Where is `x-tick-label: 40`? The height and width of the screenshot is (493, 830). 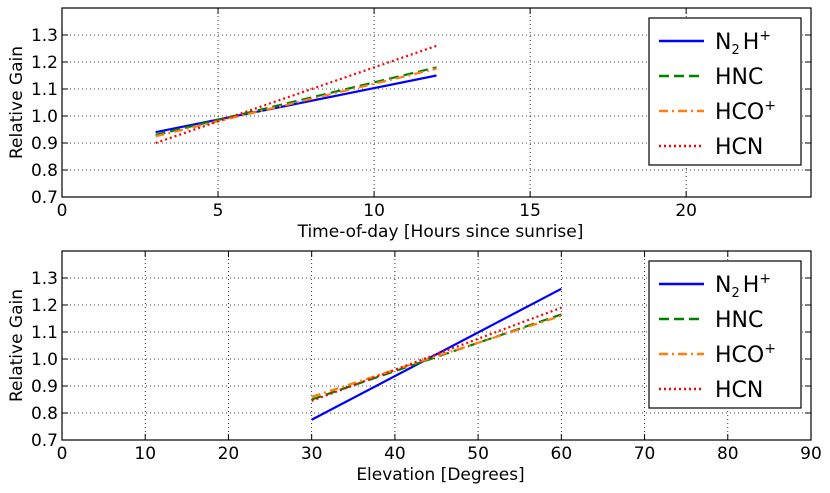
x-tick-label: 40 is located at coordinates (395, 454).